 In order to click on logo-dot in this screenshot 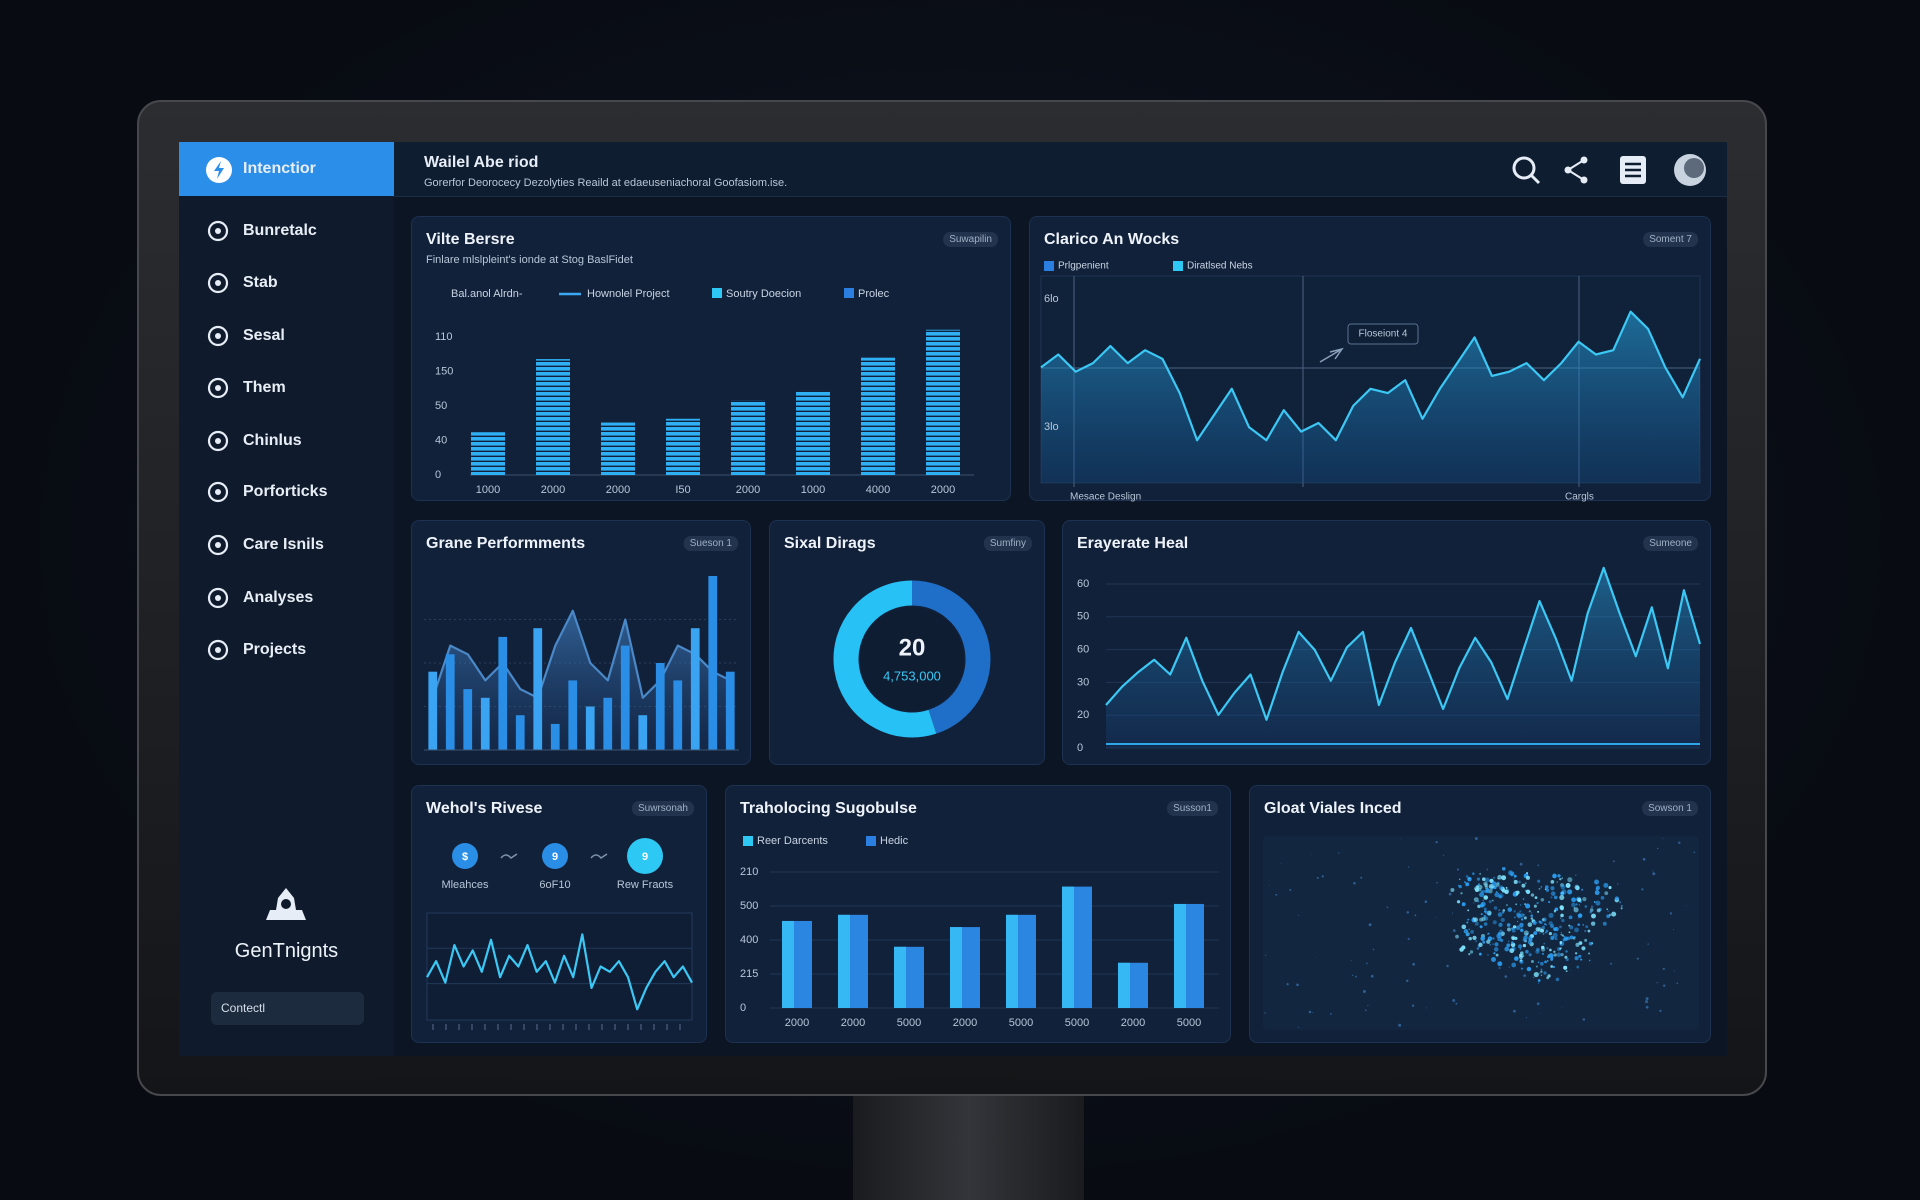, I will do `click(286, 904)`.